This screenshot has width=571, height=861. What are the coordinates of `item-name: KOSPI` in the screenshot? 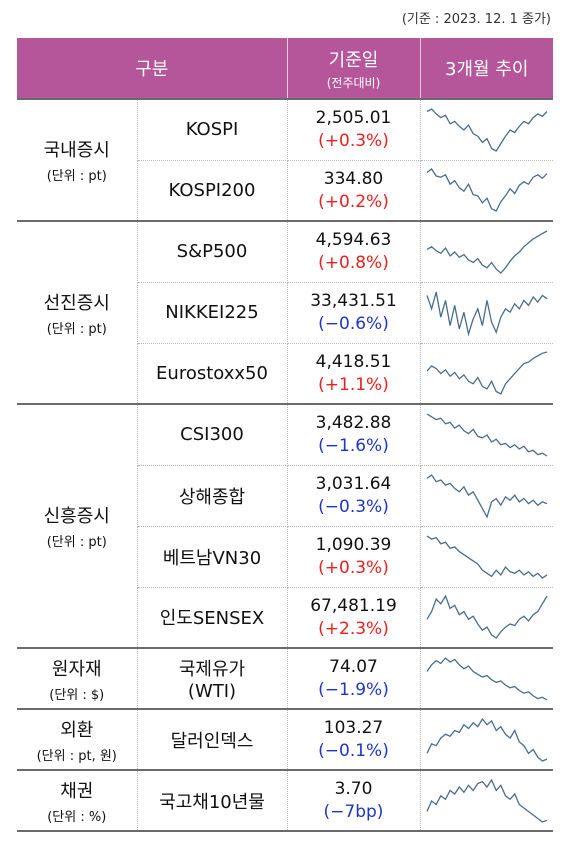 It's located at (212, 130).